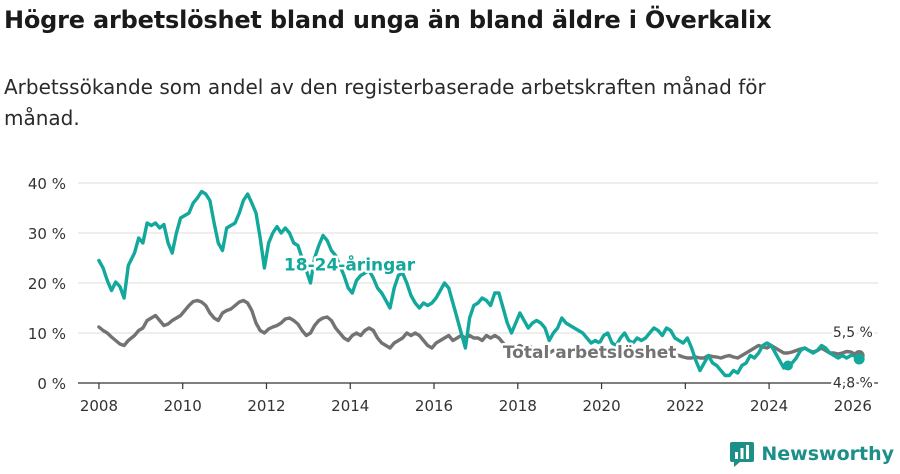 This screenshot has width=900, height=474. Describe the element at coordinates (183, 406) in the screenshot. I see `x-tick-label: 2010` at that location.